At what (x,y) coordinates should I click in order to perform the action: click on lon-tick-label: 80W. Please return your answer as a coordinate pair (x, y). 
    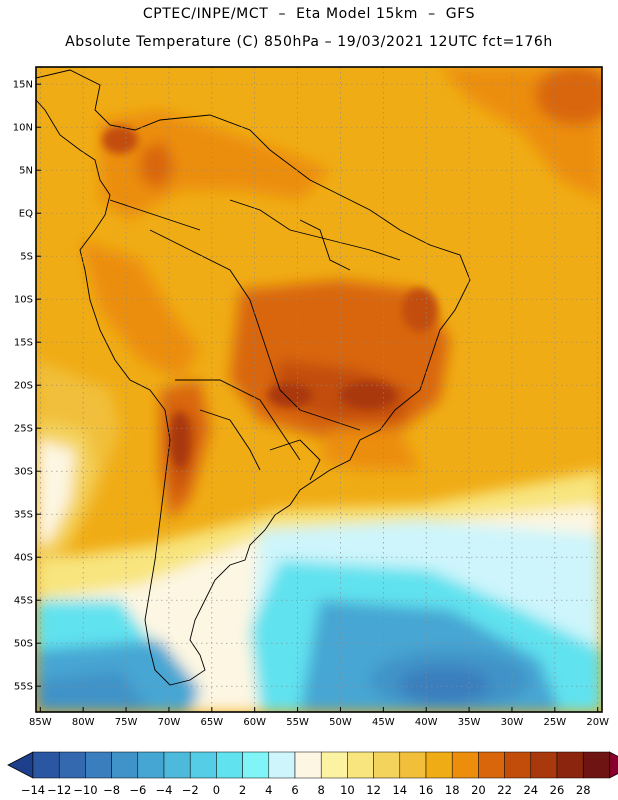
    Looking at the image, I should click on (83, 722).